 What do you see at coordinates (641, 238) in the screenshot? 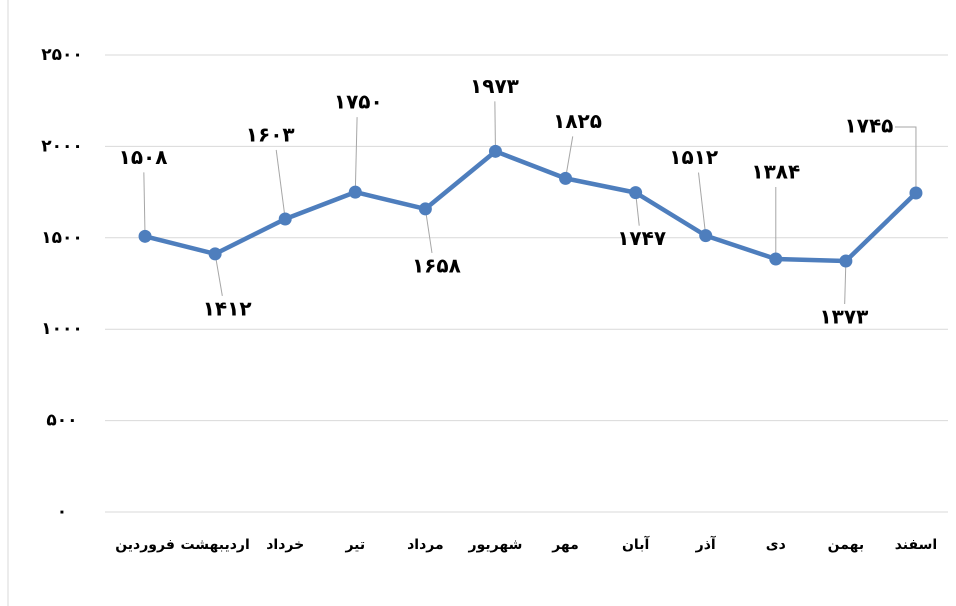
I see `data-label: ۱۷۴۷` at bounding box center [641, 238].